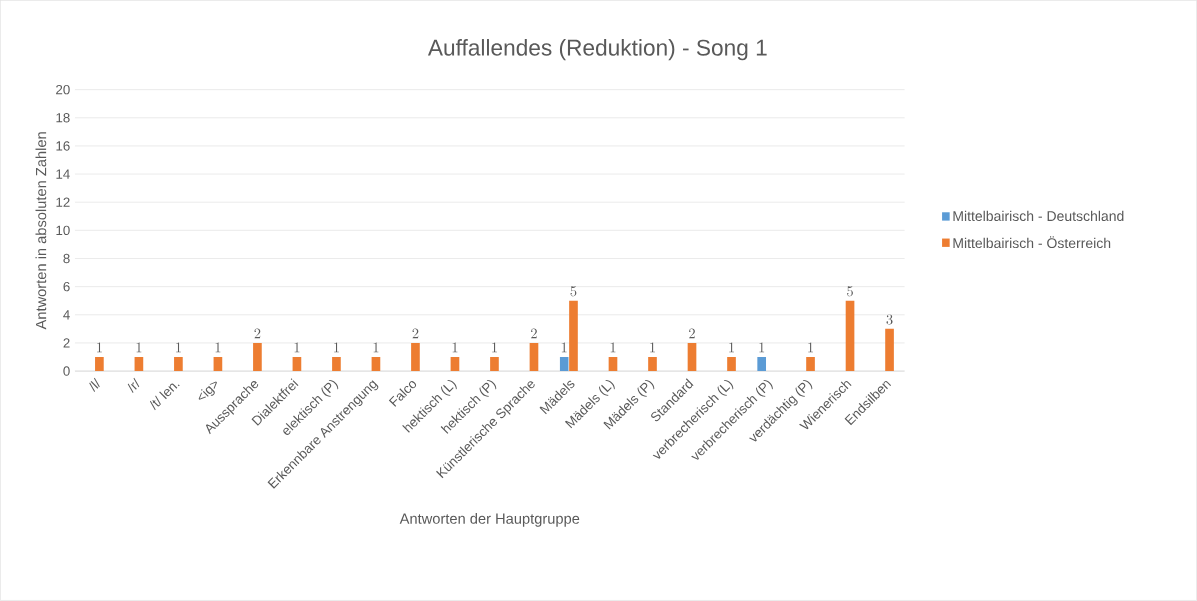  I want to click on y-tick-label: 8, so click(66, 258).